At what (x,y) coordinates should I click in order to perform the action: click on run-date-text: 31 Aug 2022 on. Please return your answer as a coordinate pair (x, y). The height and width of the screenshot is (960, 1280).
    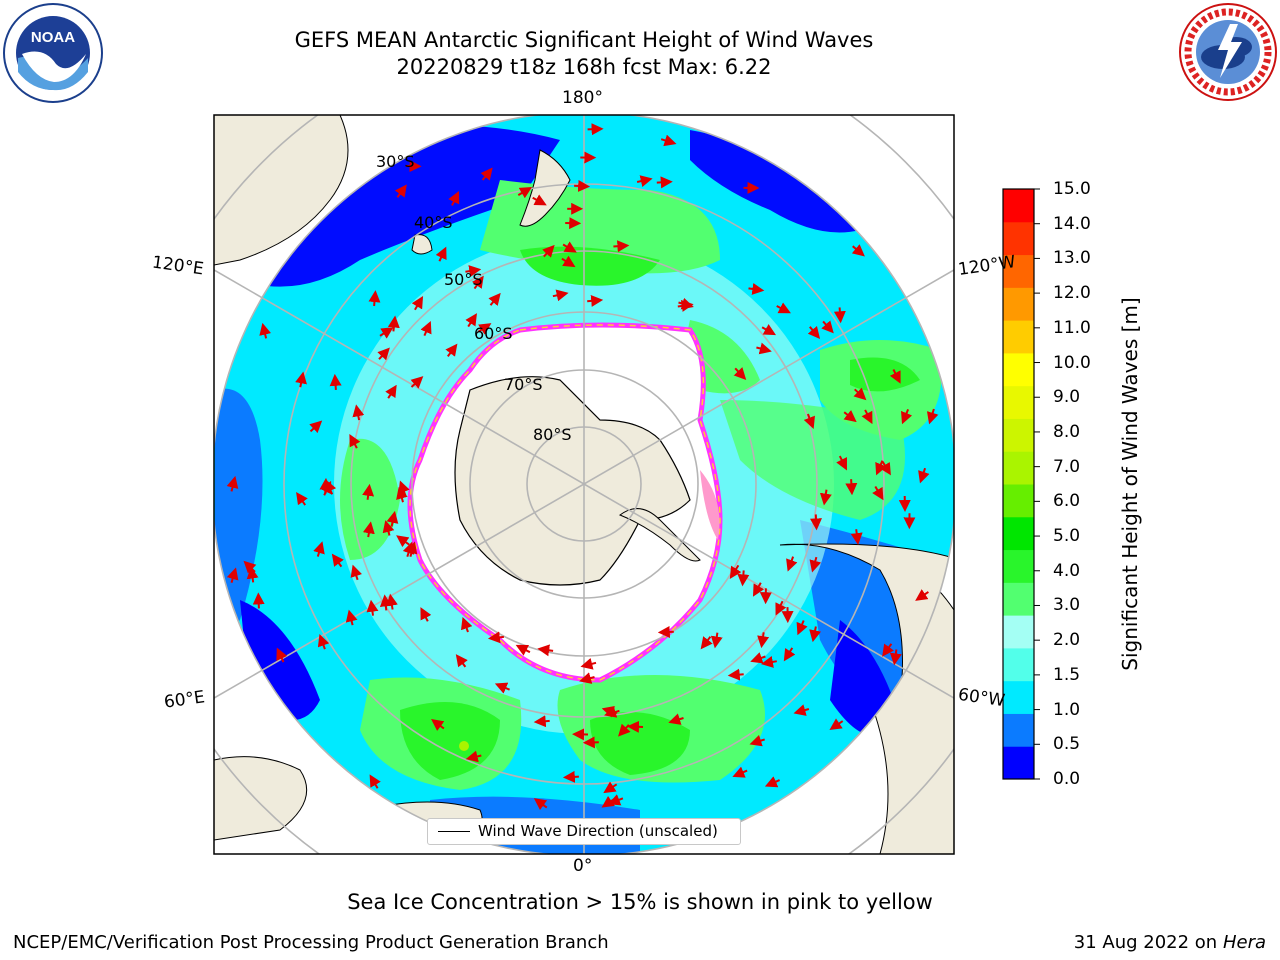
    Looking at the image, I should click on (1145, 942).